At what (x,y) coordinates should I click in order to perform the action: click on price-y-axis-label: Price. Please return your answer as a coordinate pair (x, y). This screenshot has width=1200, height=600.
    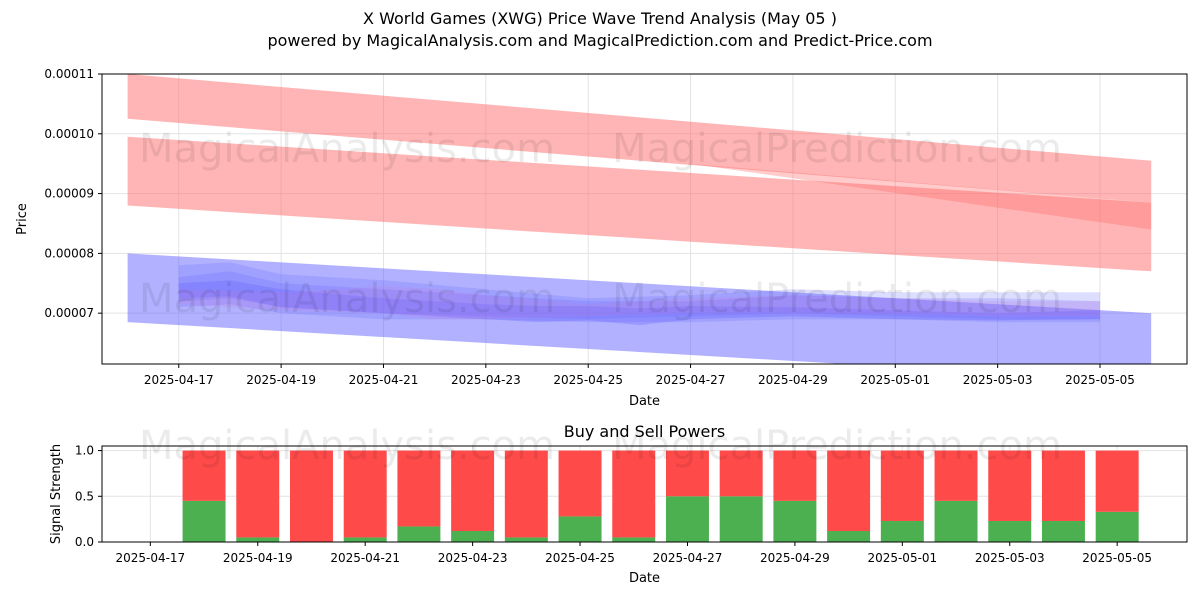
    Looking at the image, I should click on (22, 219).